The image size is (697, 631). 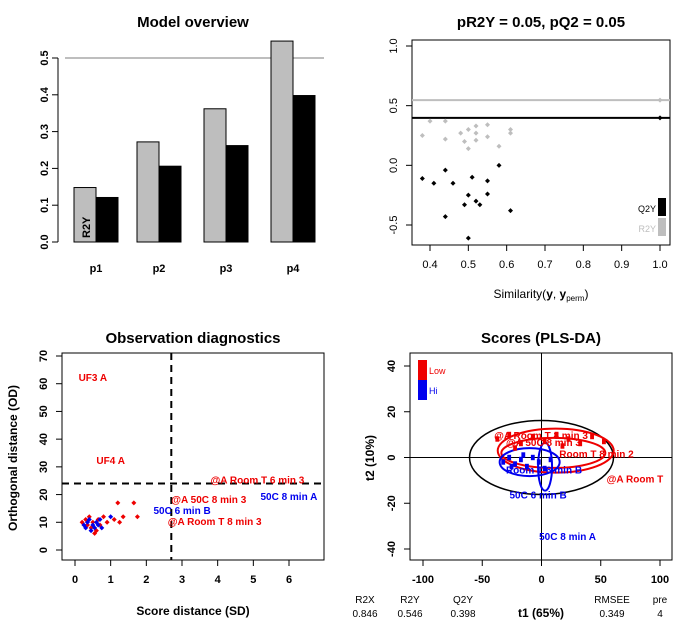 What do you see at coordinates (509, 607) in the screenshot?
I see `model-stats: R2X 0.846 R2Y 0.546 Q2Y 0.398 RMSEE 0.349 pre 4` at bounding box center [509, 607].